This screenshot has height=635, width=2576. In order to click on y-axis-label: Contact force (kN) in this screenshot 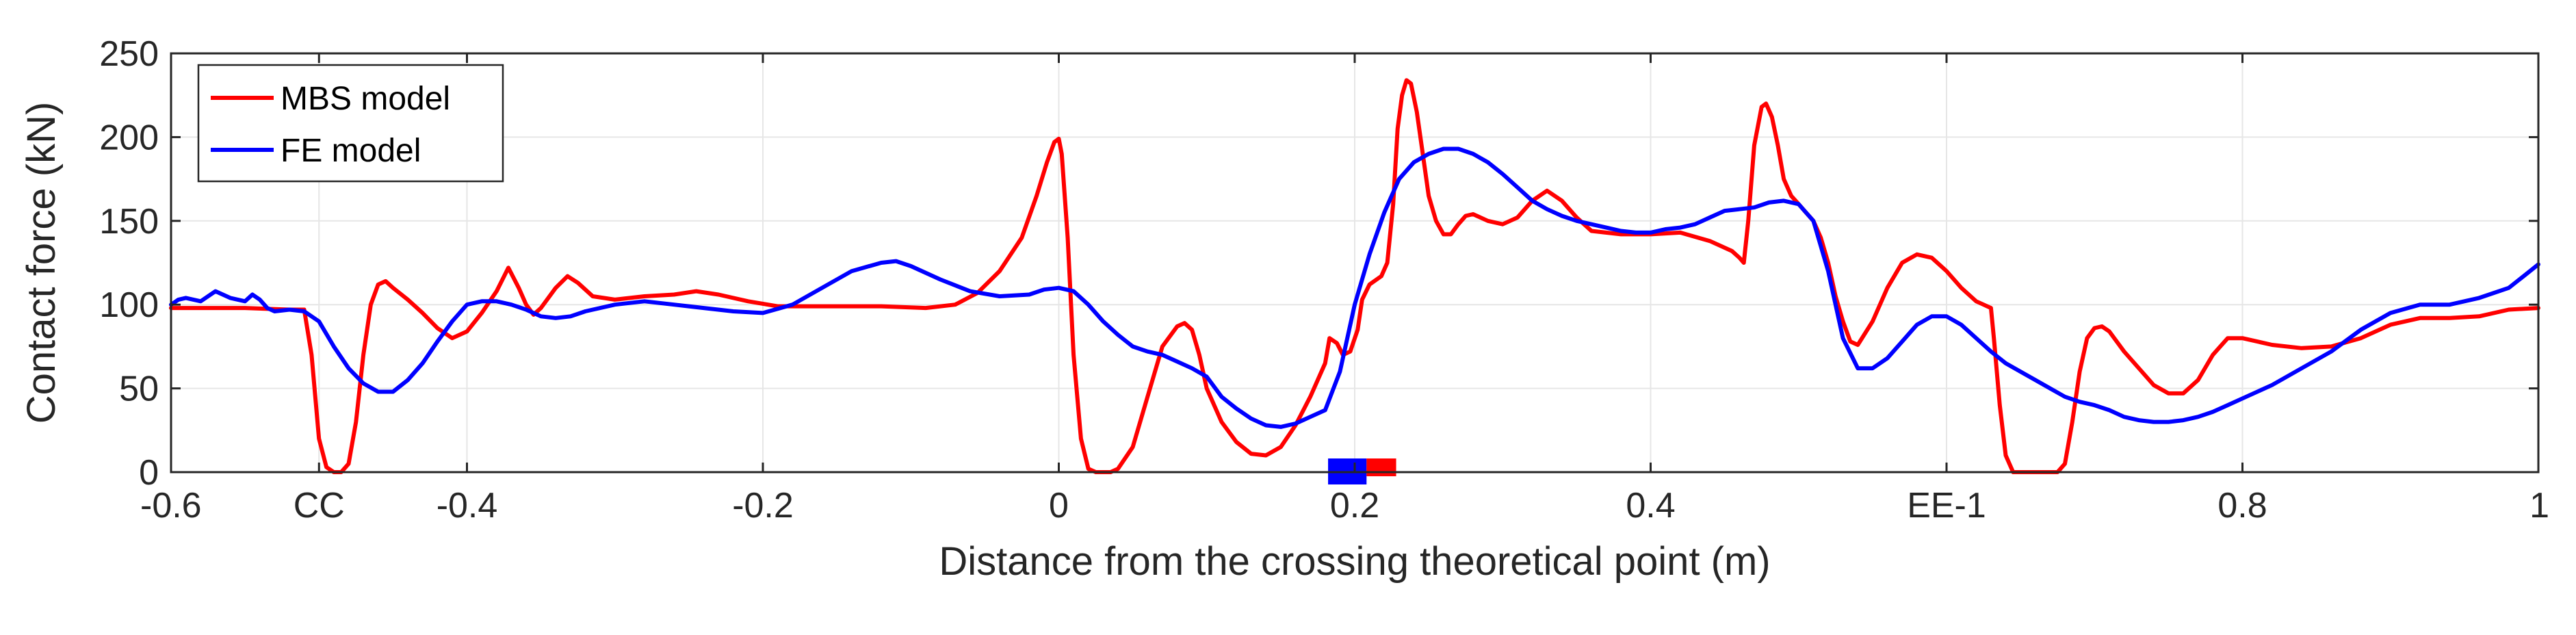, I will do `click(41, 263)`.